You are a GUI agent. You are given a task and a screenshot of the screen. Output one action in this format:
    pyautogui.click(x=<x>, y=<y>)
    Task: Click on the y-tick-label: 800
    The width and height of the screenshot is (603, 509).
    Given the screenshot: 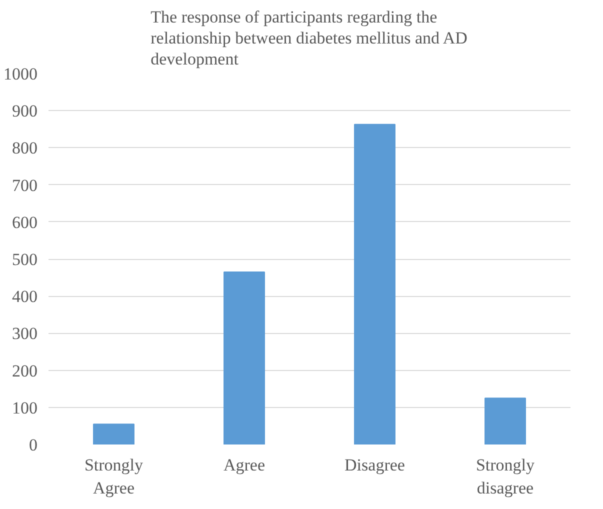 What is the action you would take?
    pyautogui.click(x=25, y=148)
    